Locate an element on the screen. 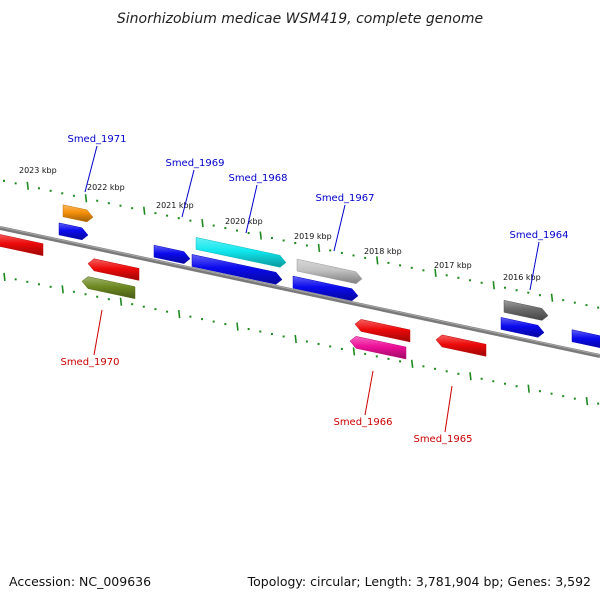 This screenshot has height=600, width=600. gene-label-forward: Smed_1967 is located at coordinates (344, 198).